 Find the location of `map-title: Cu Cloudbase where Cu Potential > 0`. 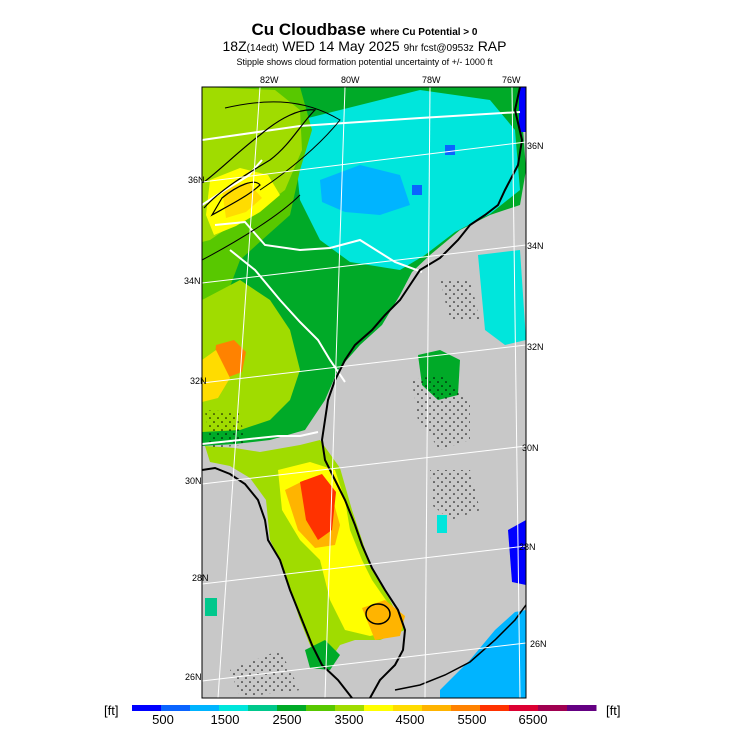

map-title: Cu Cloudbase where Cu Potential > 0 is located at coordinates (364, 30).